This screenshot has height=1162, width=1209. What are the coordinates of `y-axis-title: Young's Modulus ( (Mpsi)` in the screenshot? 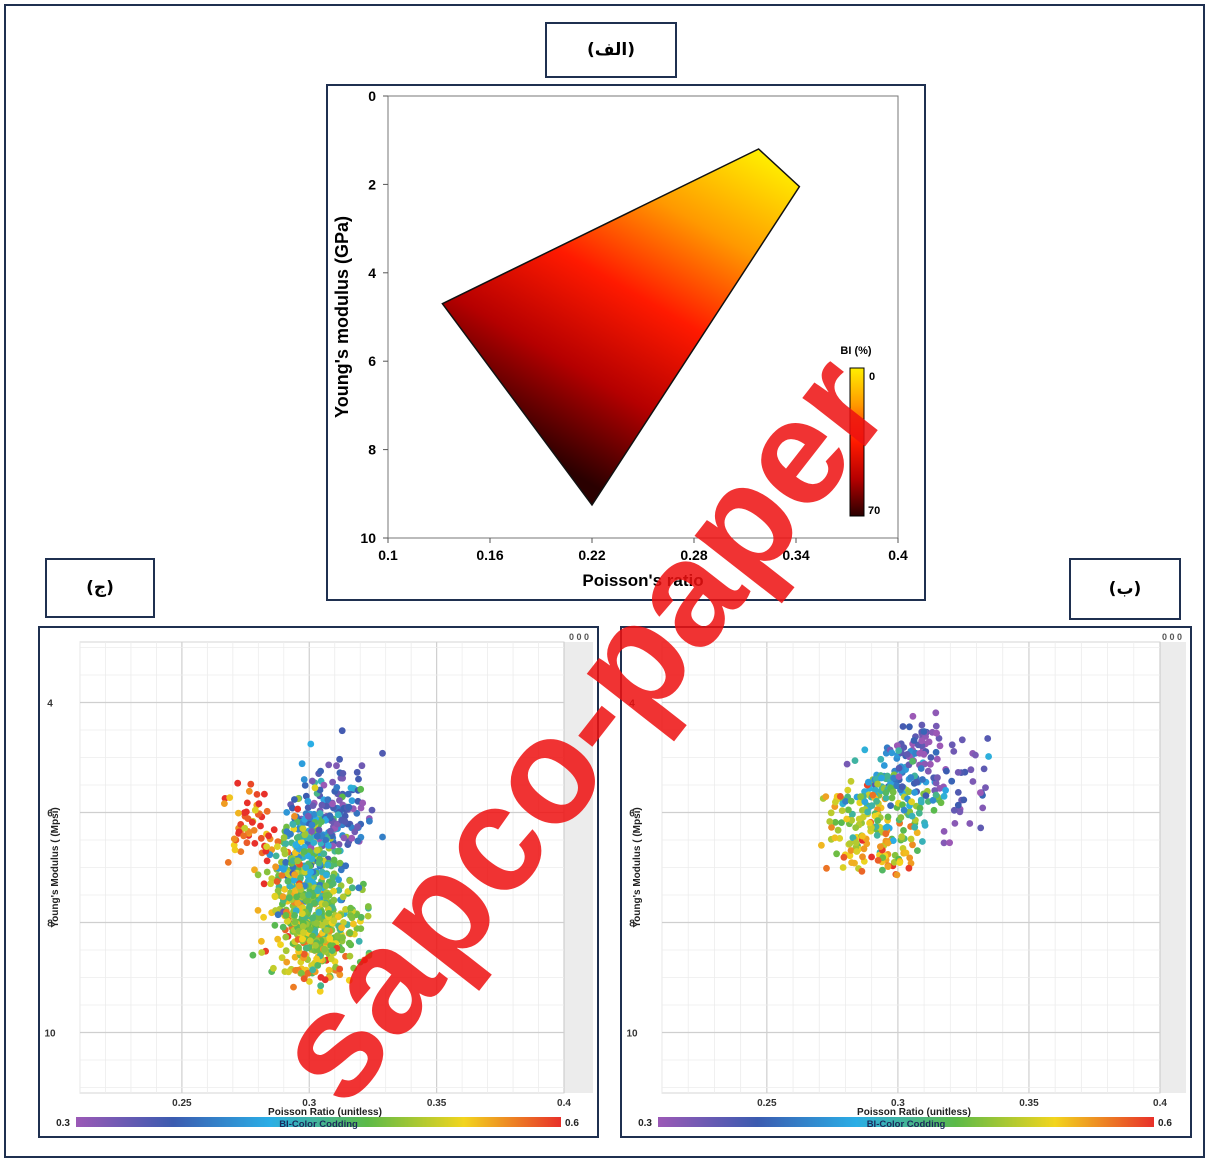 It's located at (637, 867).